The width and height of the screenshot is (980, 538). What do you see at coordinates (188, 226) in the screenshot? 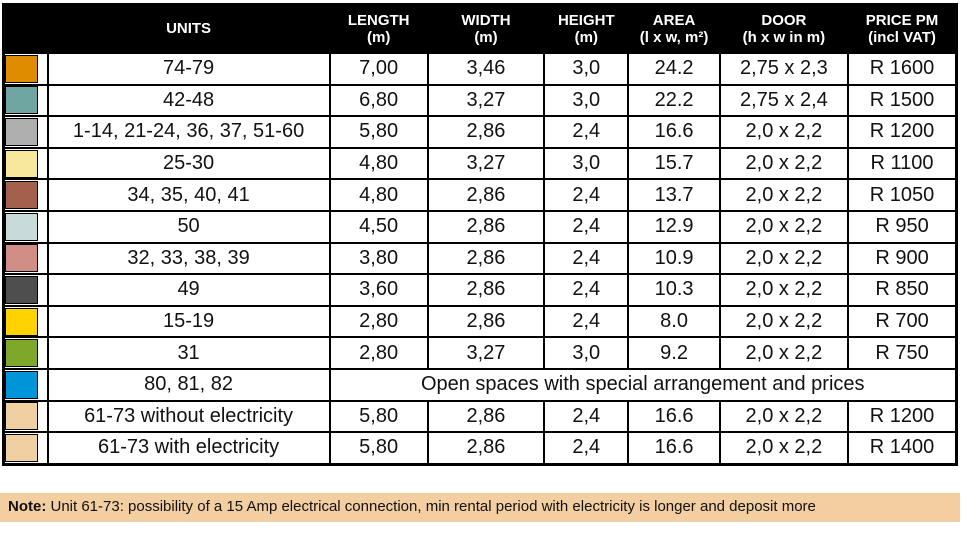
I see `units-cell: 50` at bounding box center [188, 226].